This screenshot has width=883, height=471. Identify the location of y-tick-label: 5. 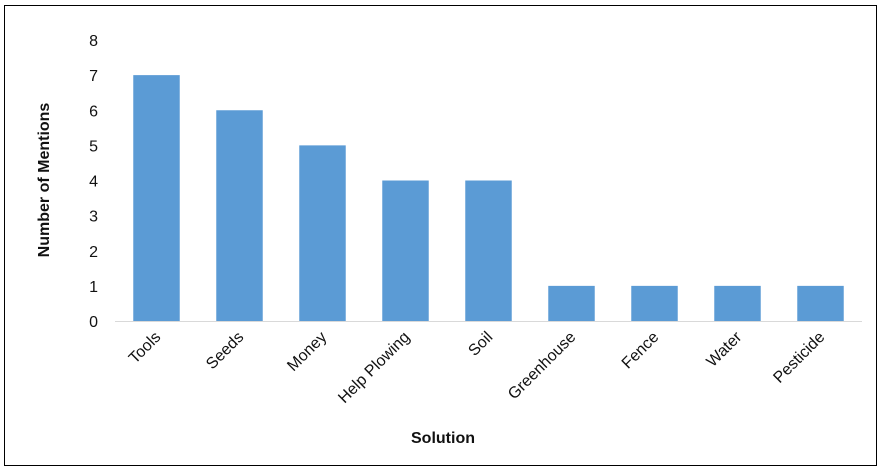
(93, 146).